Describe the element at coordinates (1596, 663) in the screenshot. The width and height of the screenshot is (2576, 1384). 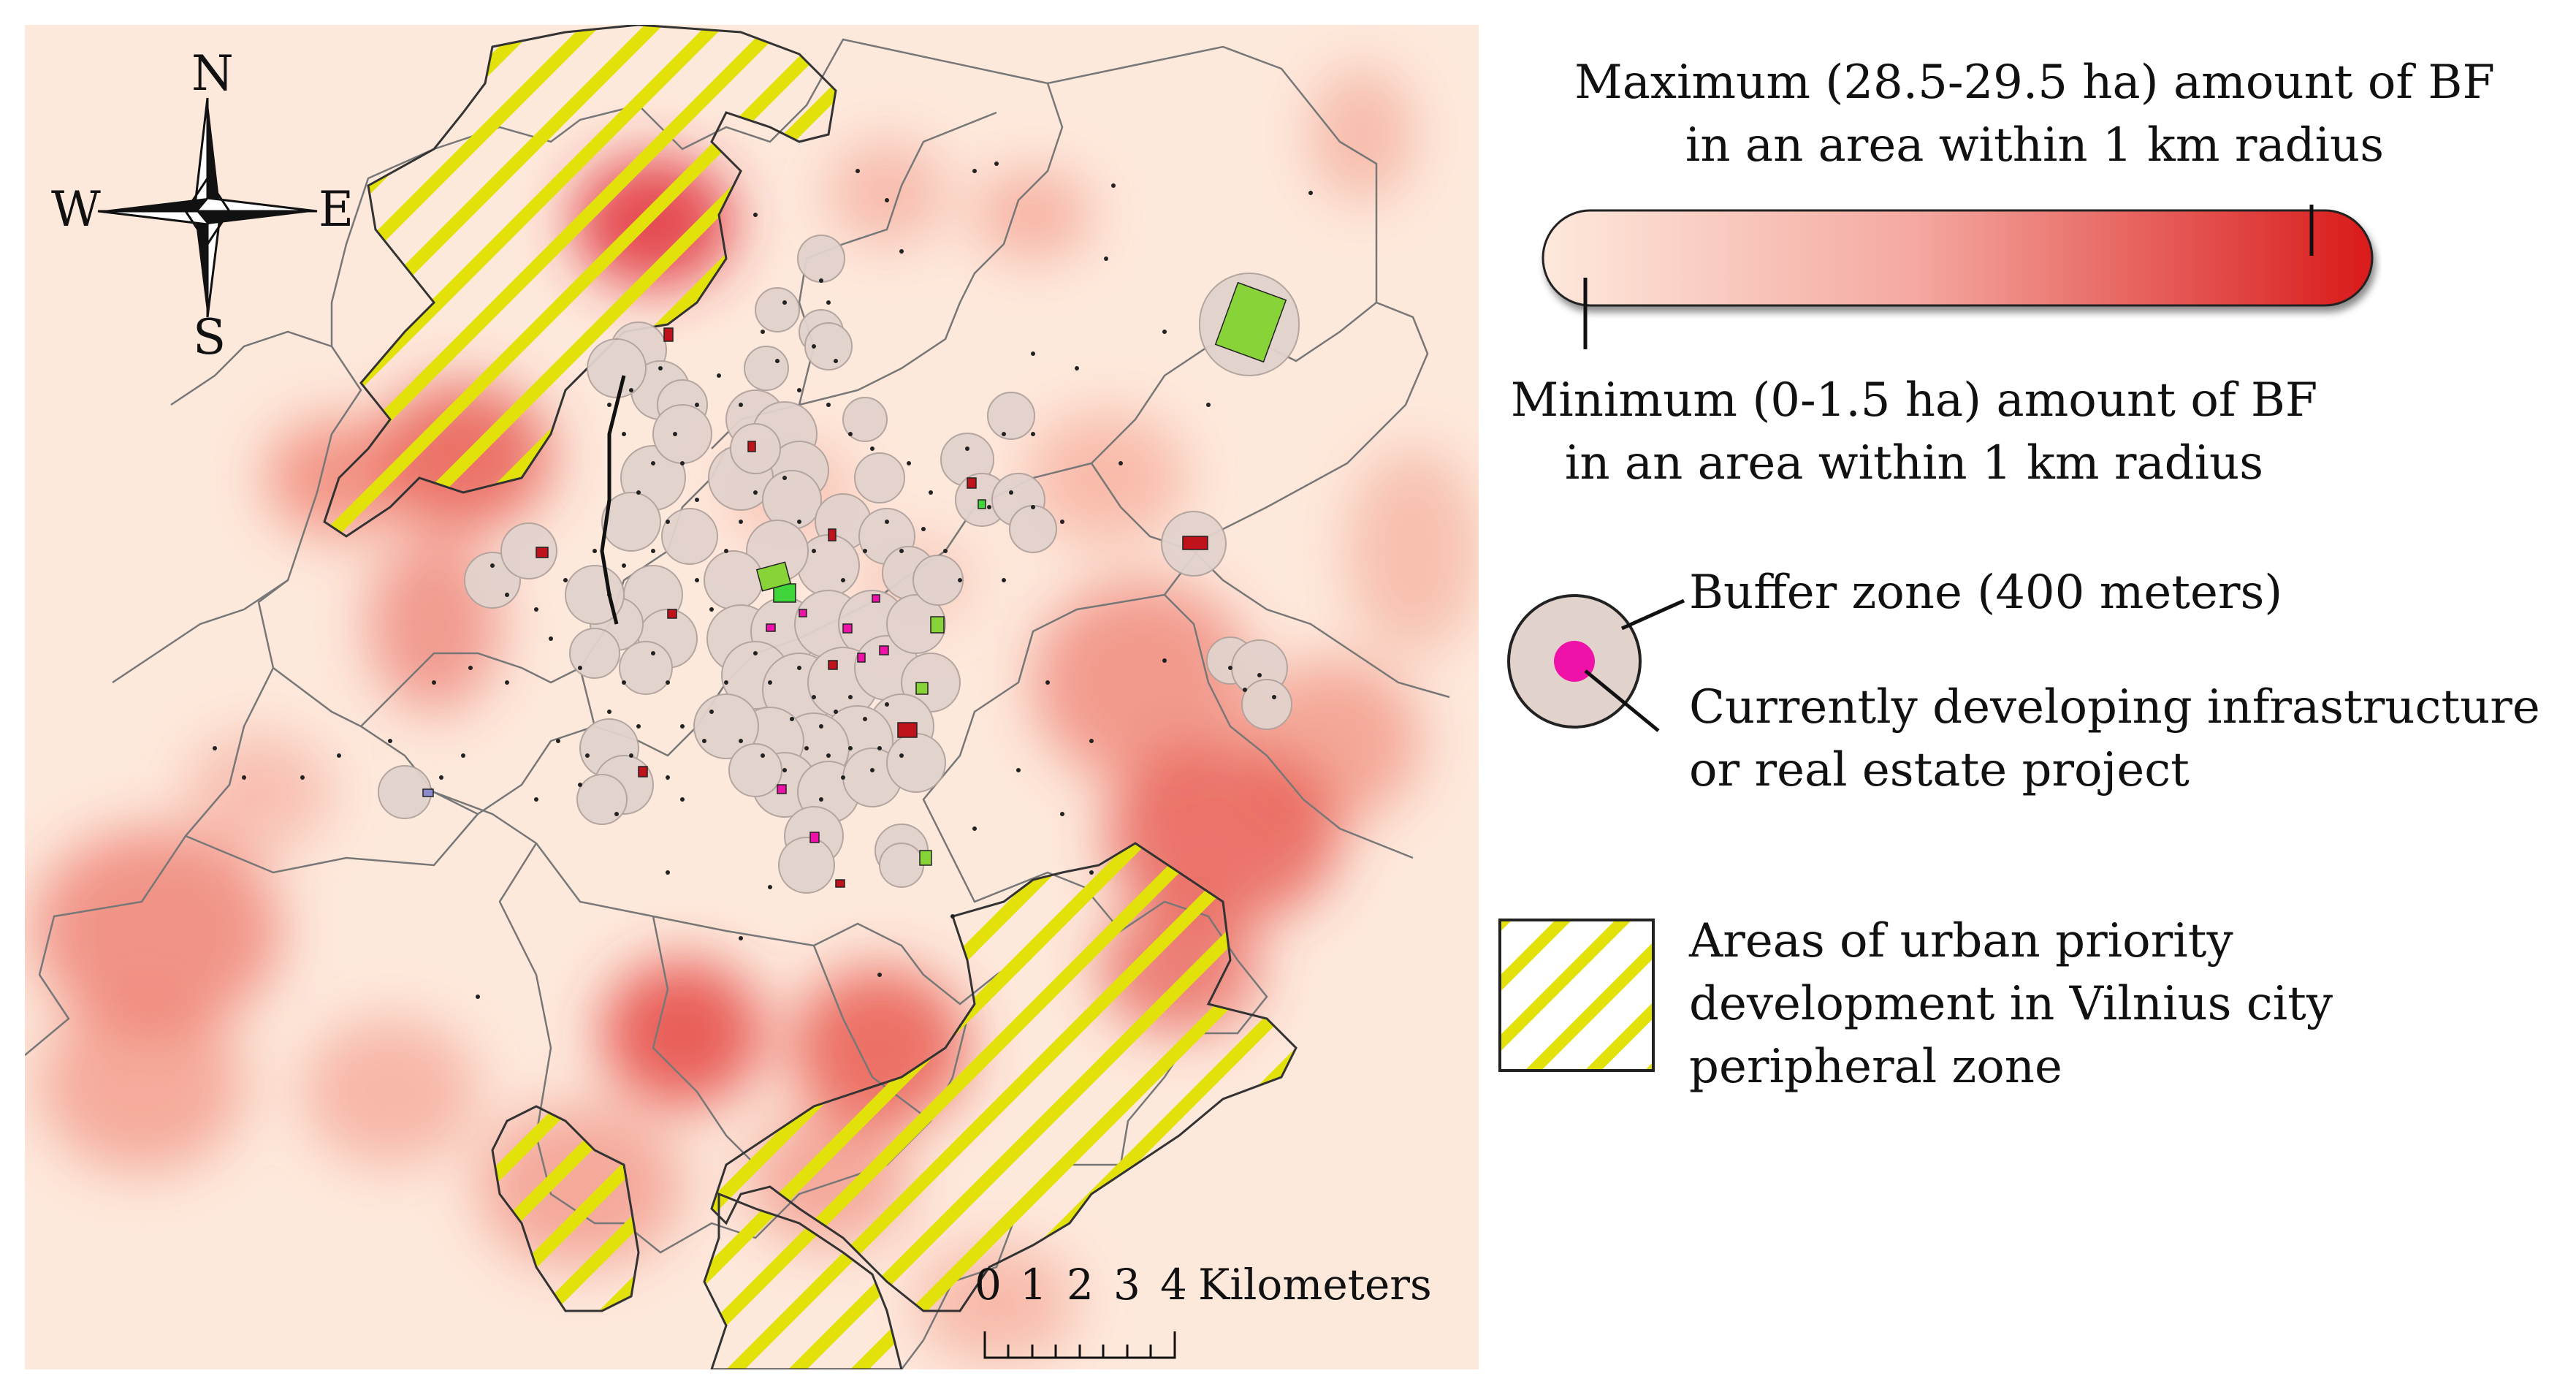
I see `legend-buffer-symbol` at that location.